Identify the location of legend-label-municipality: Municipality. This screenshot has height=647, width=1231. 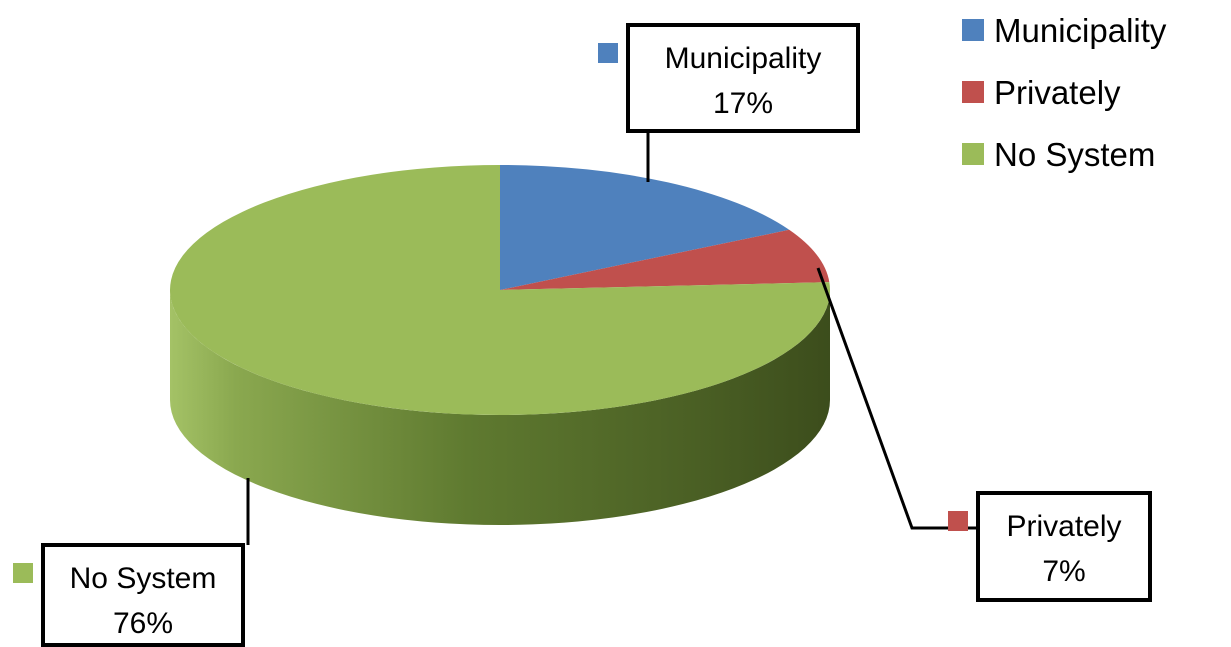
(1080, 30).